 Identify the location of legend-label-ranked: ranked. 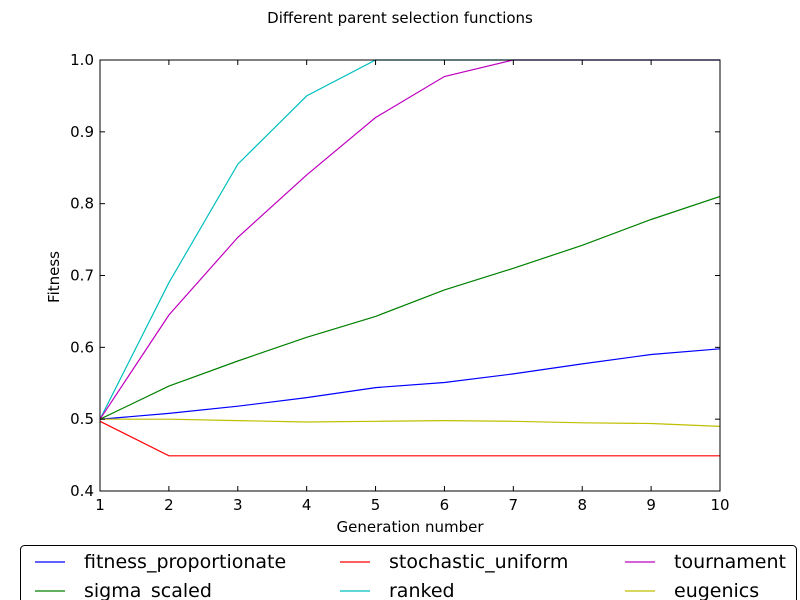
(422, 590).